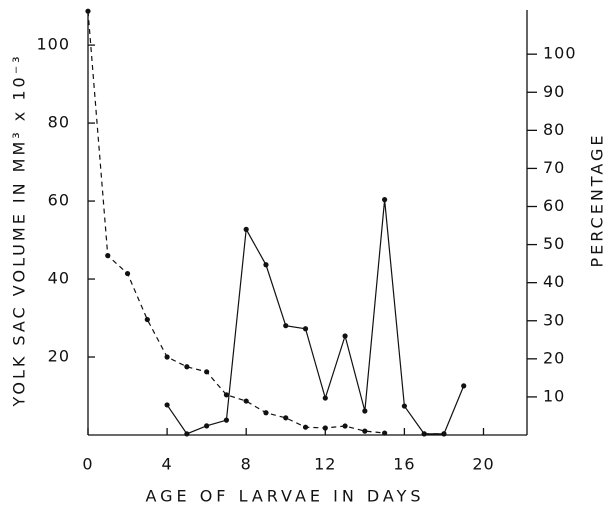 Image resolution: width=611 pixels, height=516 pixels. I want to click on x-tick-label: 8, so click(246, 464).